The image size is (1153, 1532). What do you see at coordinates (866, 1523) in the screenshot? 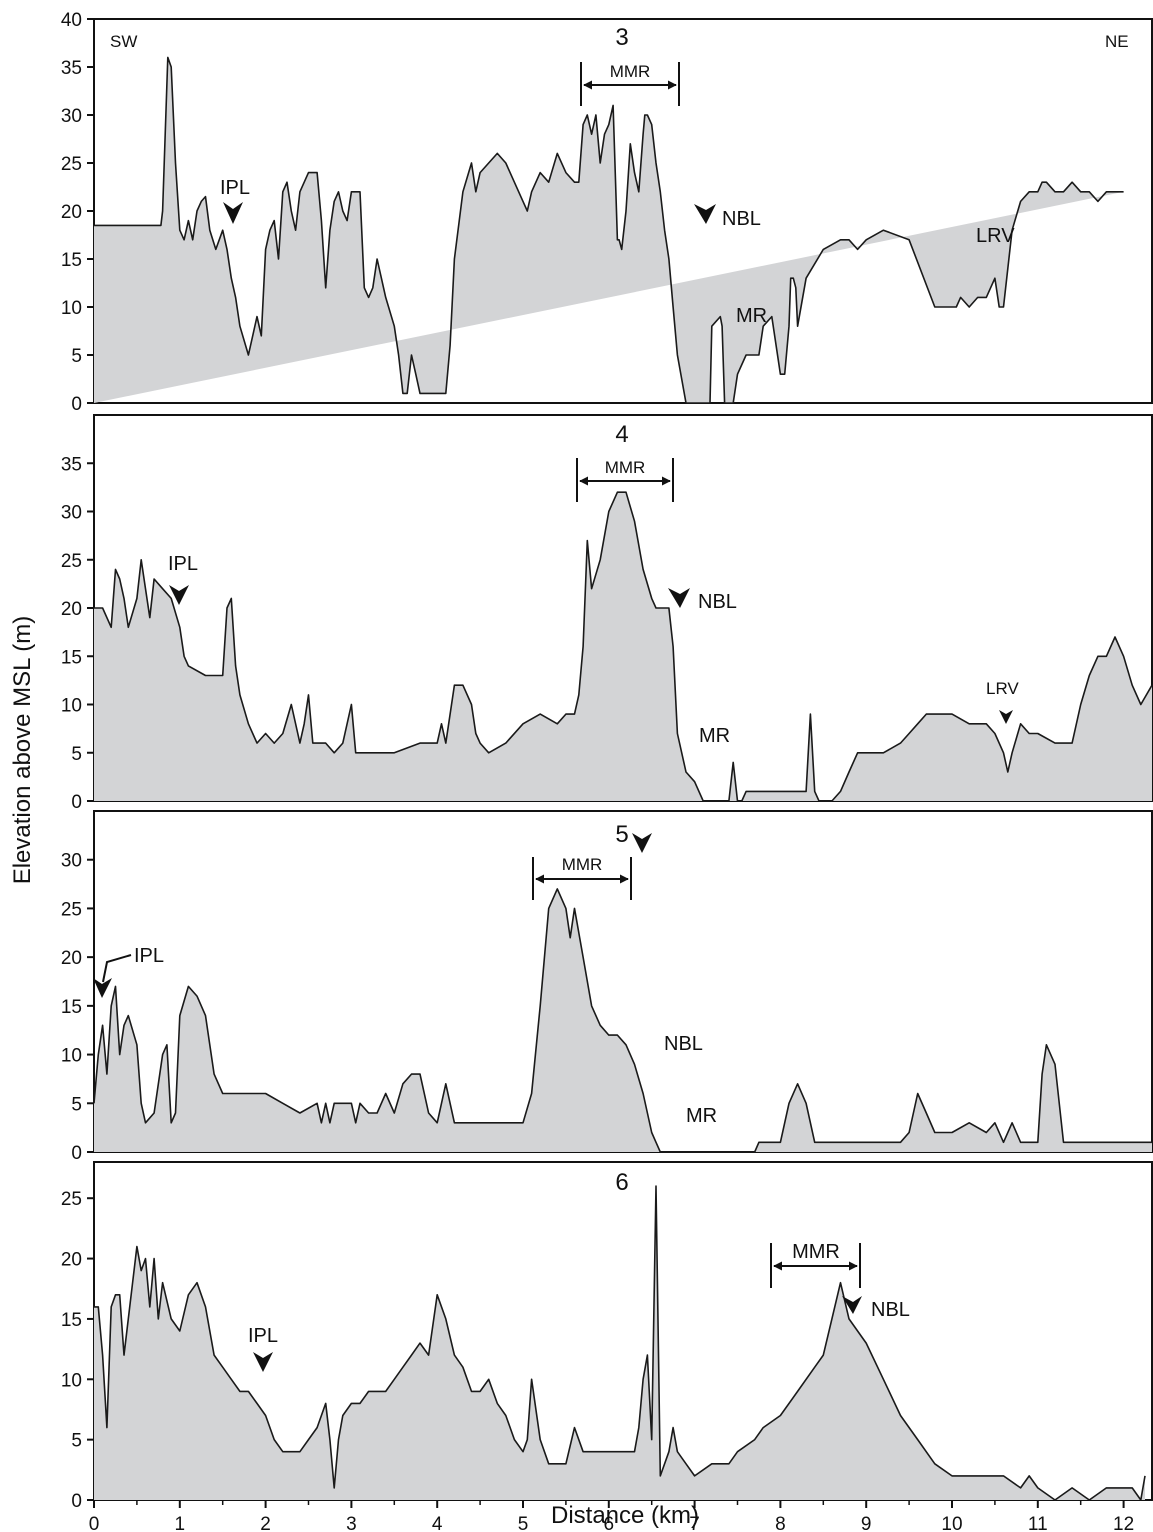
I see `x-tick-label: 9` at bounding box center [866, 1523].